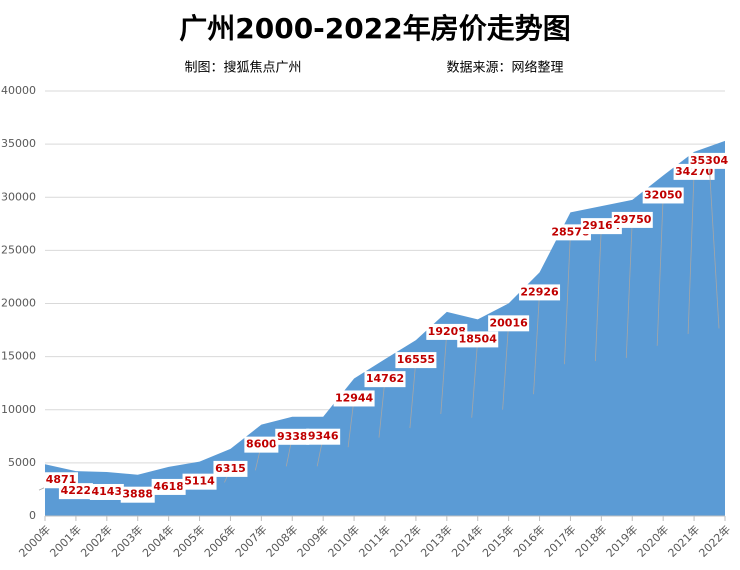  Describe the element at coordinates (18, 90) in the screenshot. I see `y-tick-label: 40000` at that location.